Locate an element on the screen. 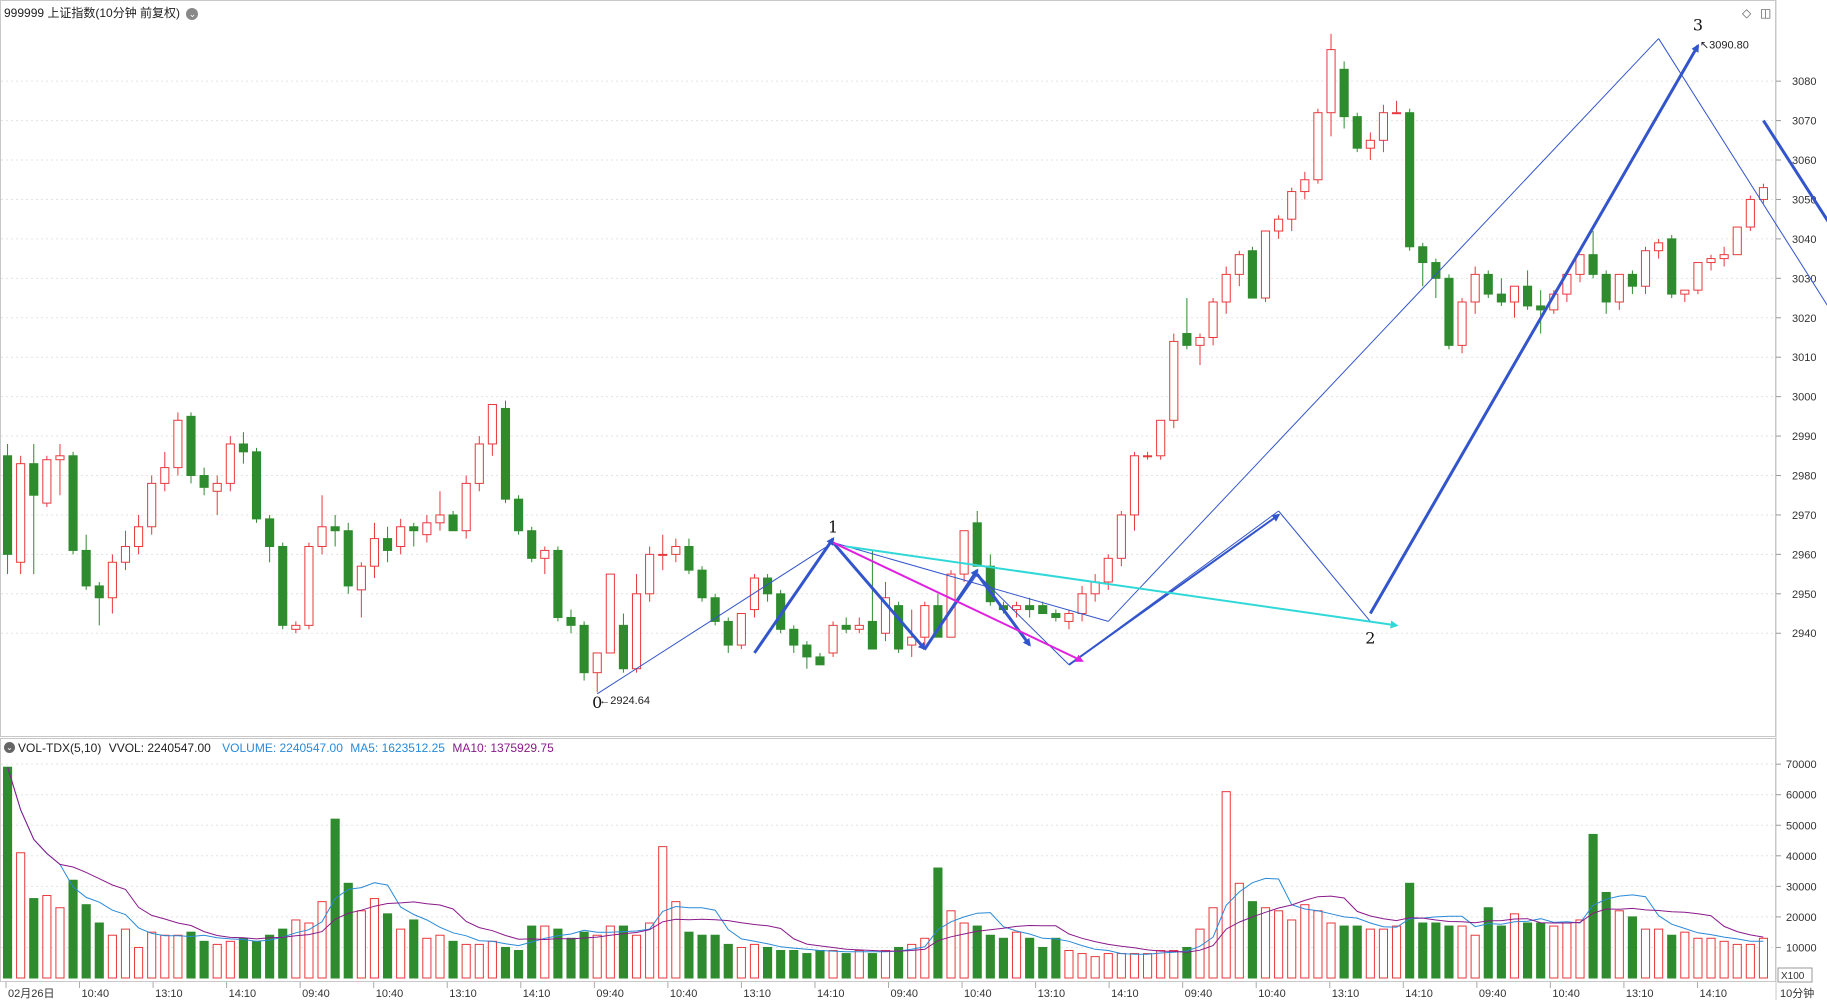  title-dropdown-icon: ⌄ is located at coordinates (192, 14).